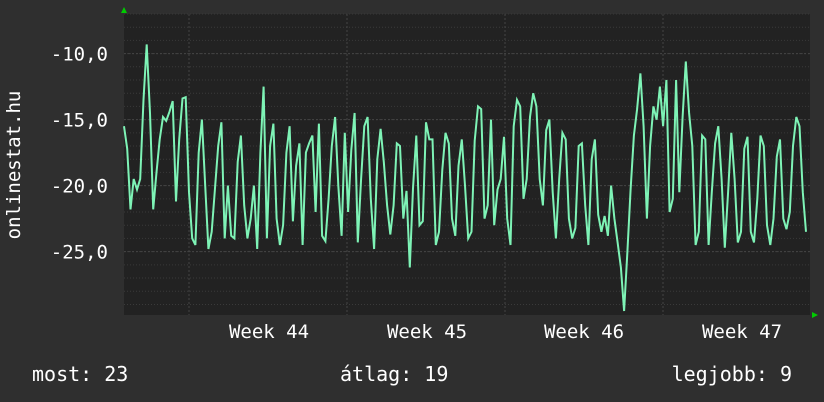  Describe the element at coordinates (14, 165) in the screenshot. I see `y-axis-label: onlinestat.hu` at that location.